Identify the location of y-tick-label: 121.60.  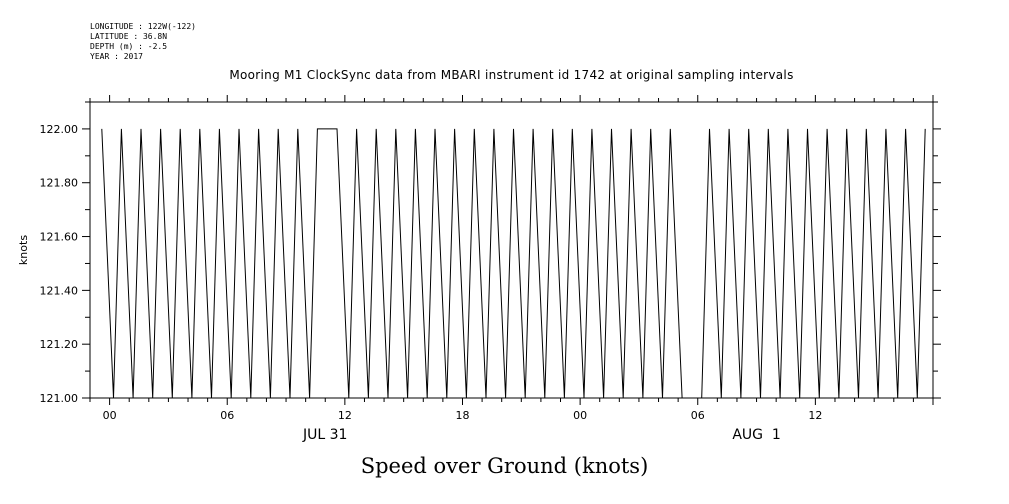
(59, 237).